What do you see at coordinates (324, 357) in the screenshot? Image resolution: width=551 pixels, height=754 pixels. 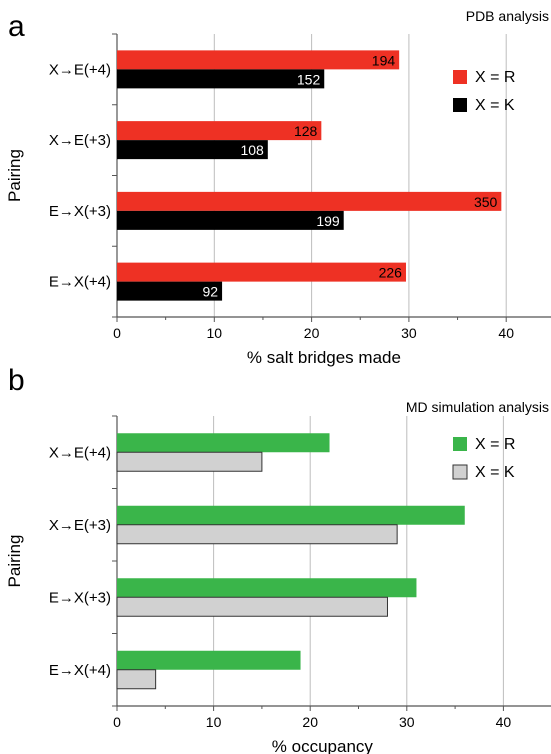 I see `x-axis-title: % salt bridges made` at bounding box center [324, 357].